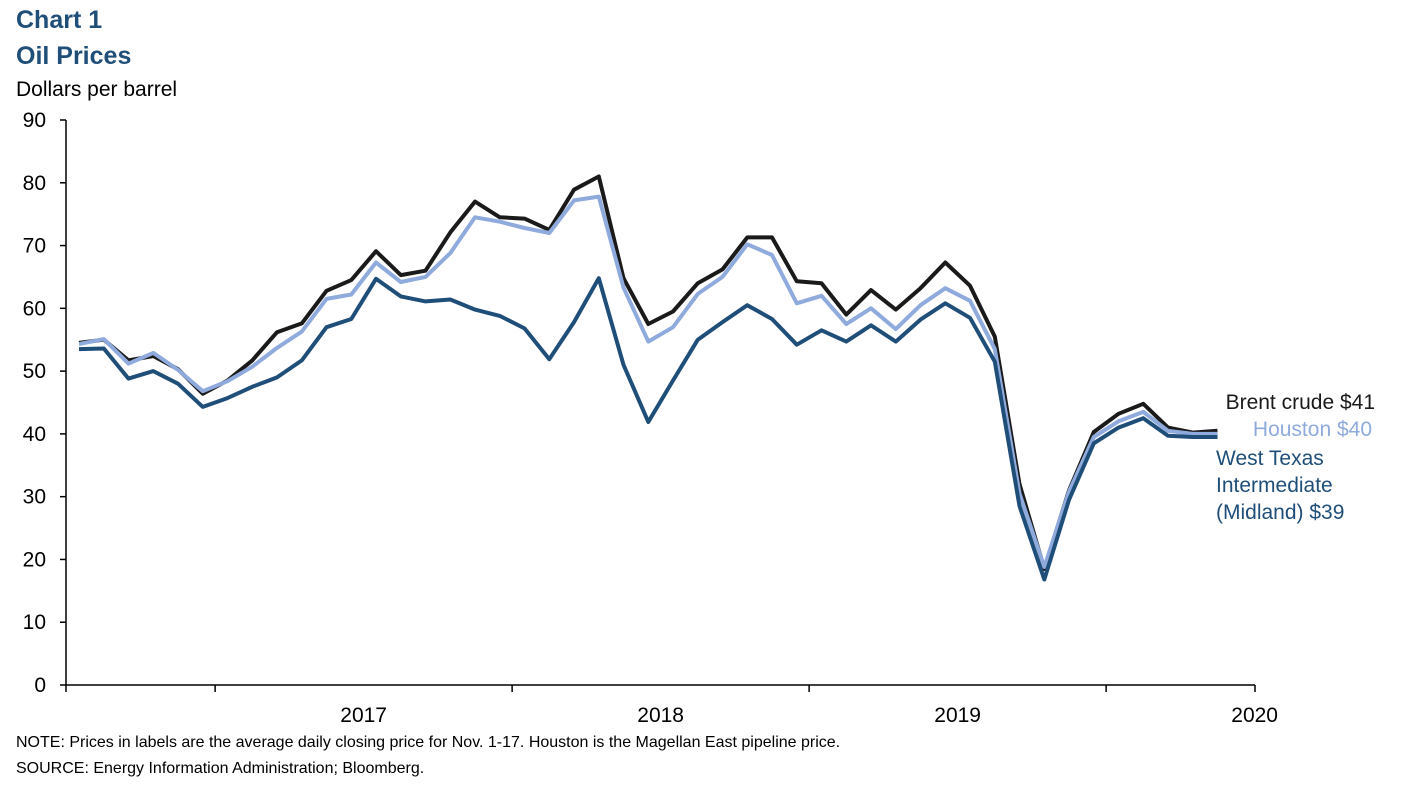 This screenshot has width=1422, height=810. What do you see at coordinates (74, 56) in the screenshot?
I see `chart-title: Oil Prices` at bounding box center [74, 56].